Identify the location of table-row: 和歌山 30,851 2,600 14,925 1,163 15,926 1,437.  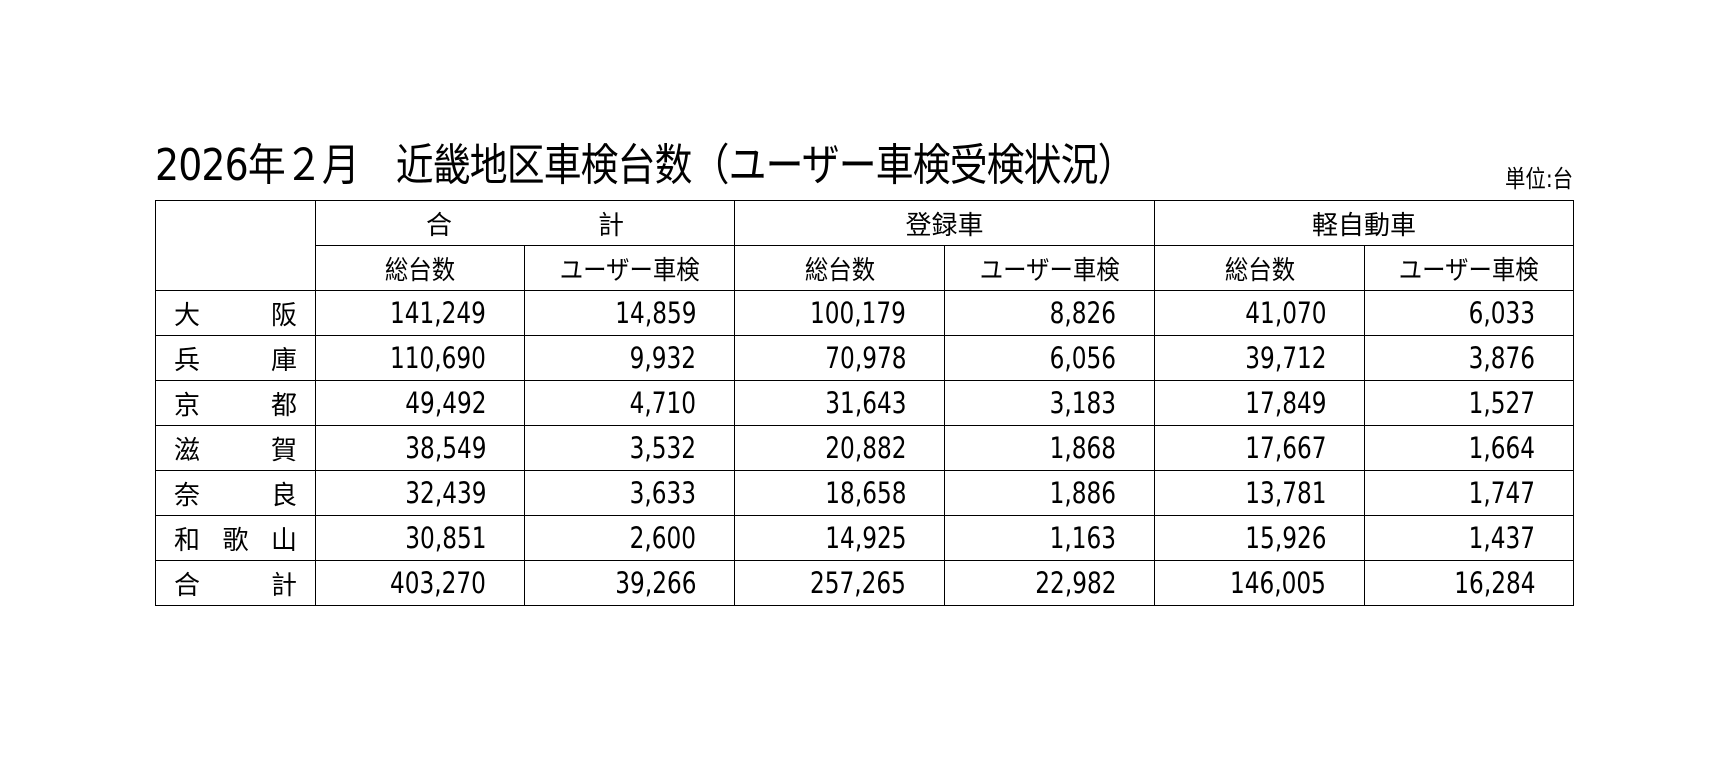
(865, 538).